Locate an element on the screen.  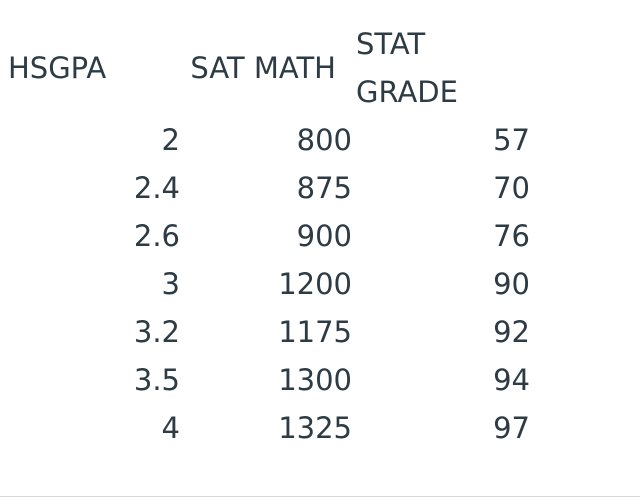
table-row: 2.4 875 70 is located at coordinates (265, 188).